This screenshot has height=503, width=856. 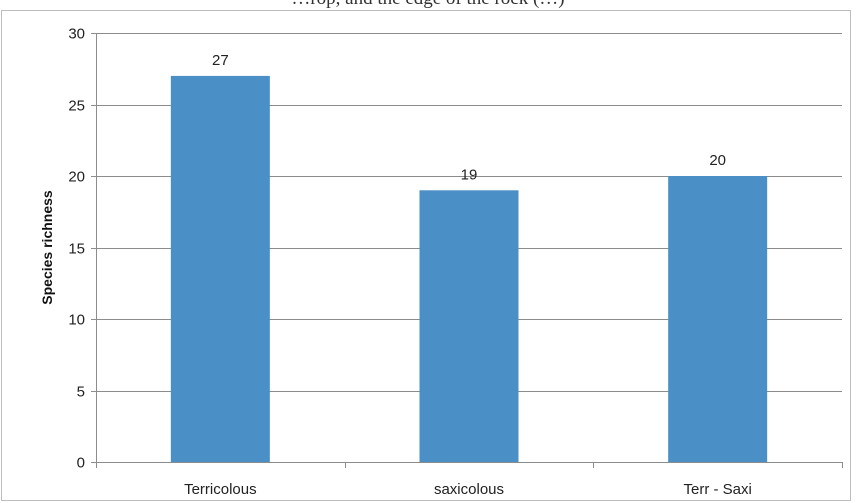 What do you see at coordinates (469, 174) in the screenshot?
I see `data-label: 19` at bounding box center [469, 174].